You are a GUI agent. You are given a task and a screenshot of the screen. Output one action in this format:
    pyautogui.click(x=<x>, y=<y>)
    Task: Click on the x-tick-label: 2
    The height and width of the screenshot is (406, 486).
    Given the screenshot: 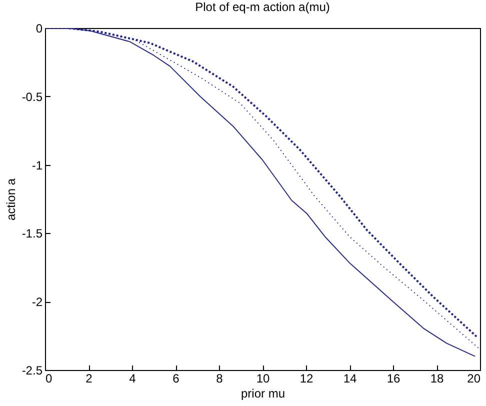 What is the action you would take?
    pyautogui.click(x=89, y=379)
    